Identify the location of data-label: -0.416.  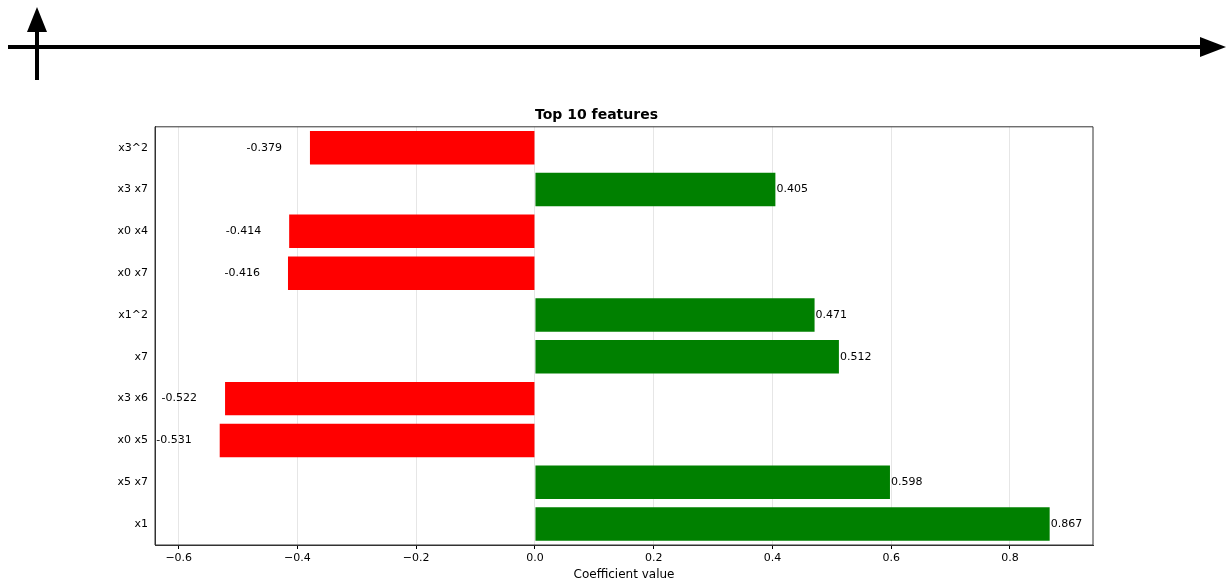
(242, 273).